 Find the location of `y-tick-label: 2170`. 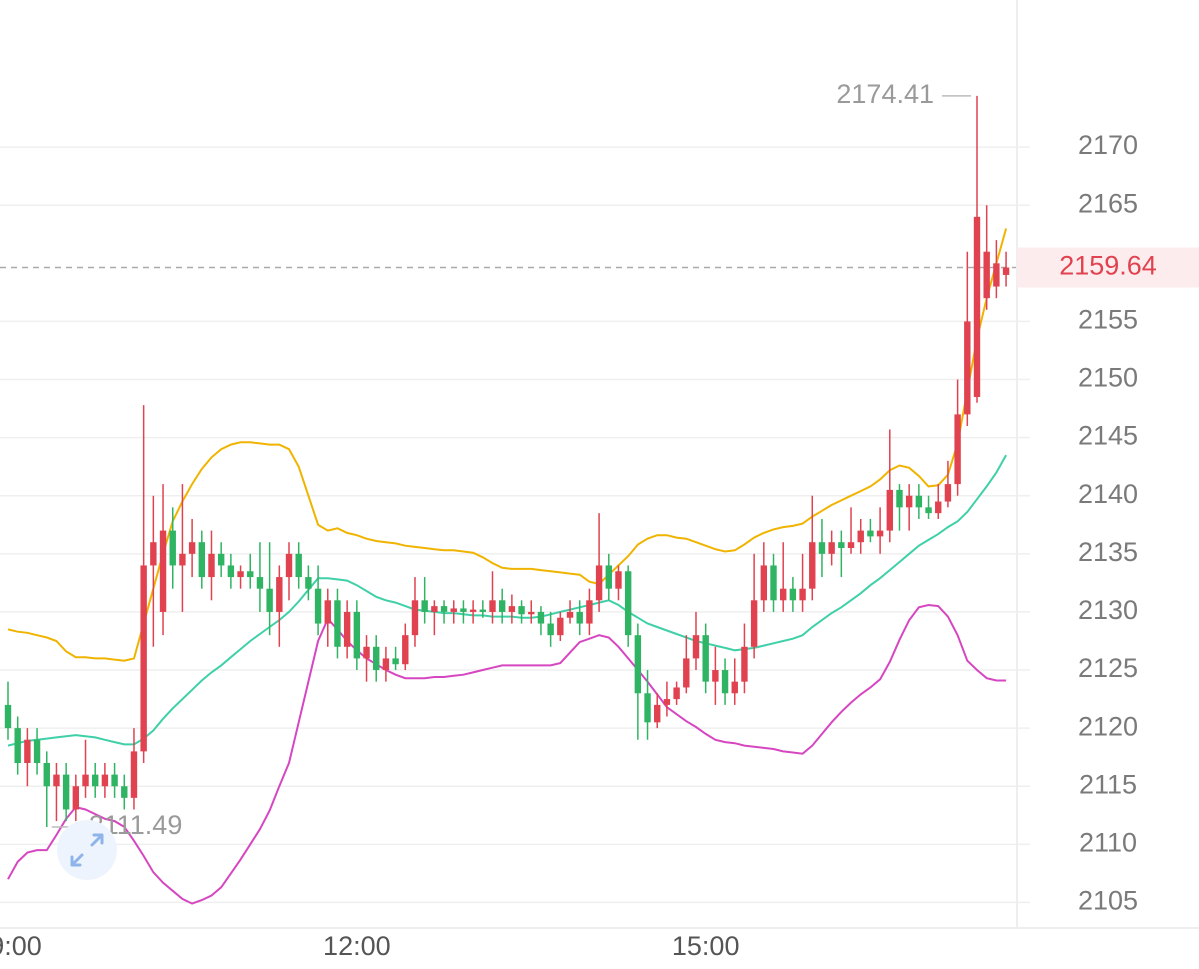

y-tick-label: 2170 is located at coordinates (1108, 145).